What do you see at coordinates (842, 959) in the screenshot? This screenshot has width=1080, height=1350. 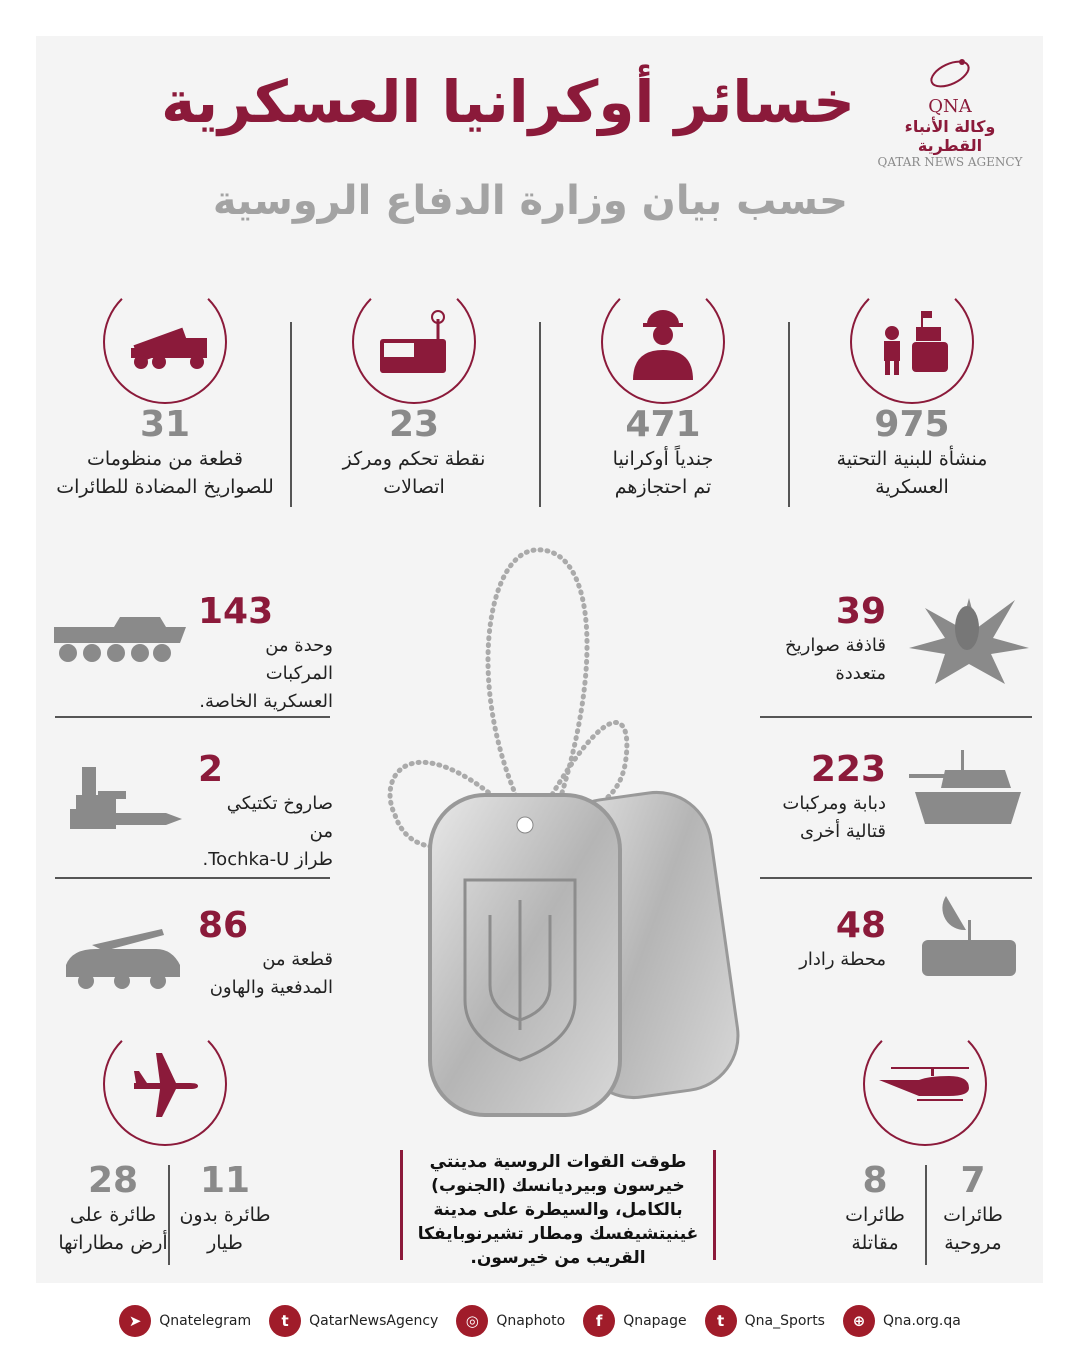 I see `stat-label: محطة رادار` at bounding box center [842, 959].